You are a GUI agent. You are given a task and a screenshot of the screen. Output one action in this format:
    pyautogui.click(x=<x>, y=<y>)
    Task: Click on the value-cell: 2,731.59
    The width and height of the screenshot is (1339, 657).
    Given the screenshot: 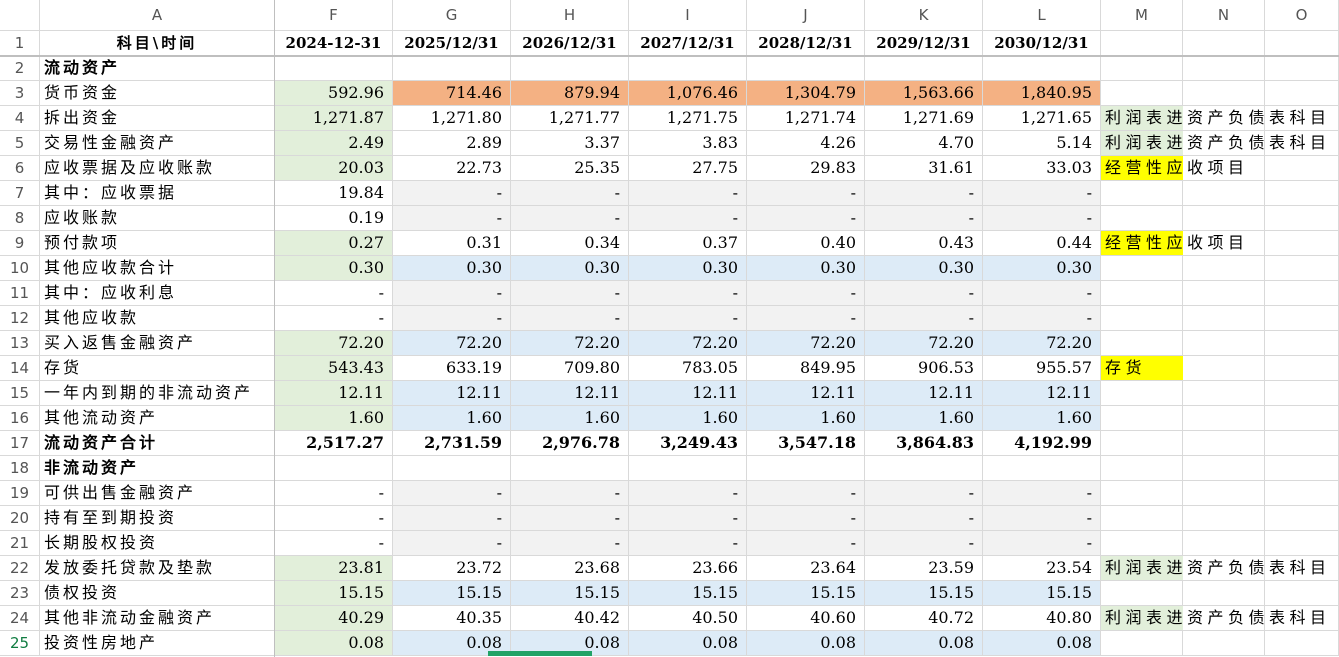 What is the action you would take?
    pyautogui.click(x=452, y=443)
    